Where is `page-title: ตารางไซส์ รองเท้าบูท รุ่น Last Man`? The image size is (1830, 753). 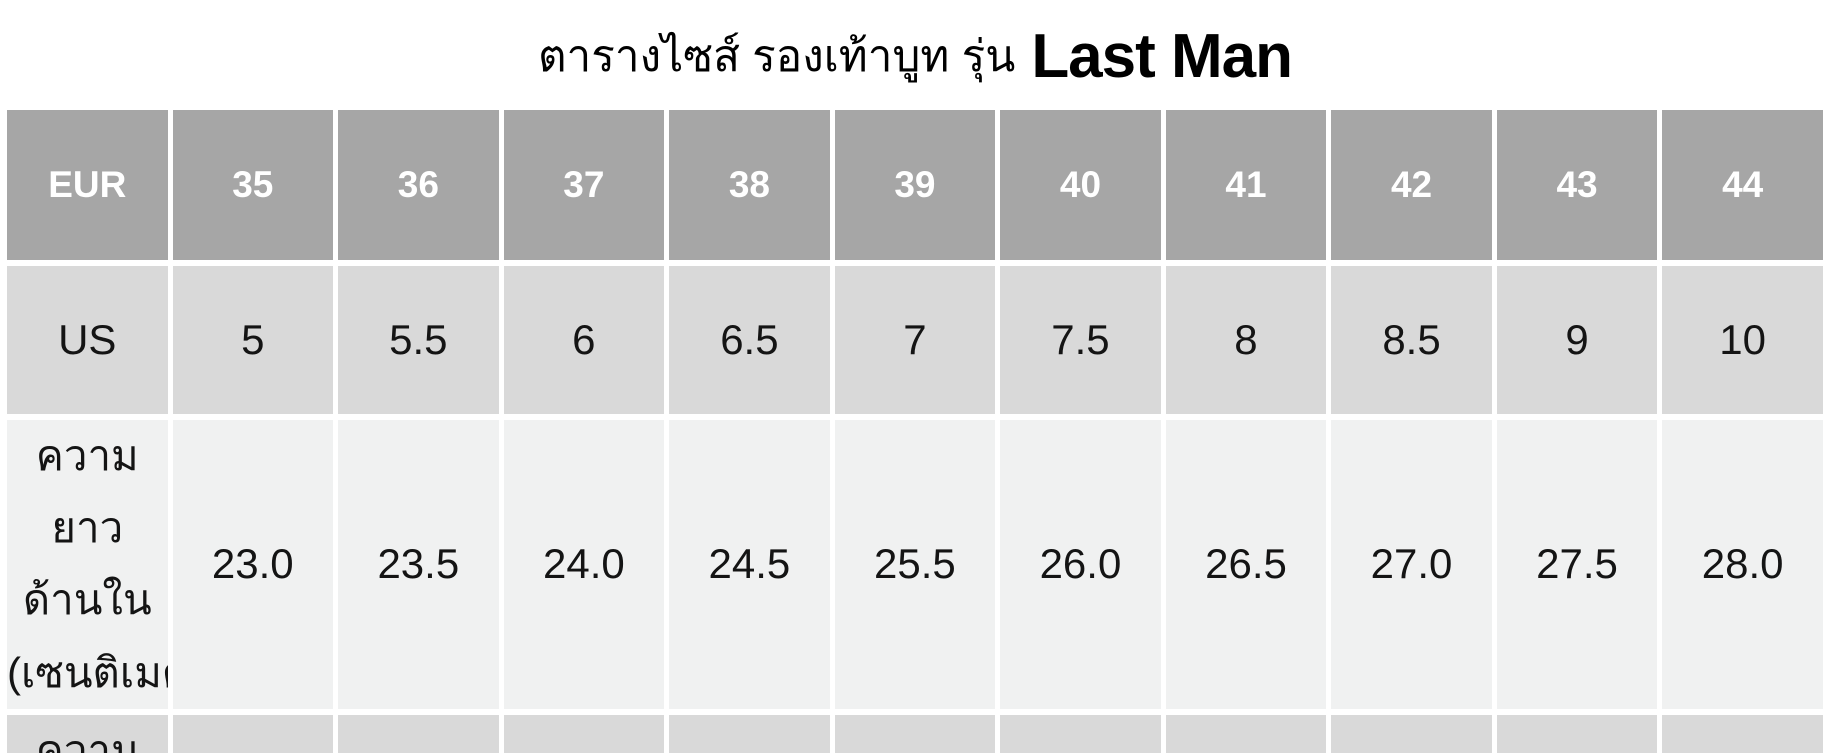
page-title: ตารางไซส์ รองเท้าบูท รุ่น Last Man is located at coordinates (915, 52).